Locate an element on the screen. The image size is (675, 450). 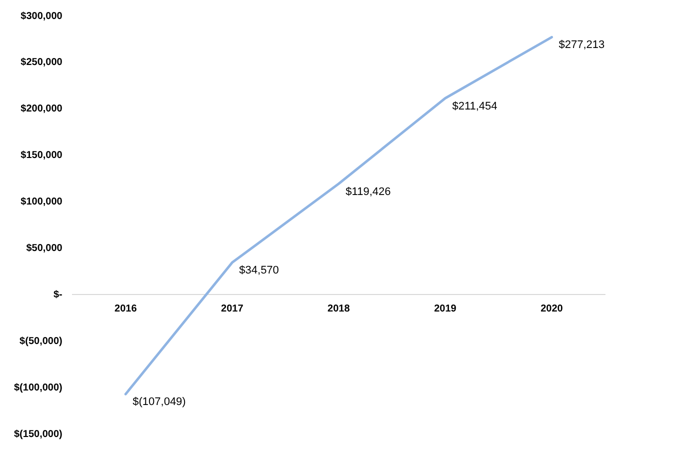
x-tick-label: 2017 is located at coordinates (232, 308).